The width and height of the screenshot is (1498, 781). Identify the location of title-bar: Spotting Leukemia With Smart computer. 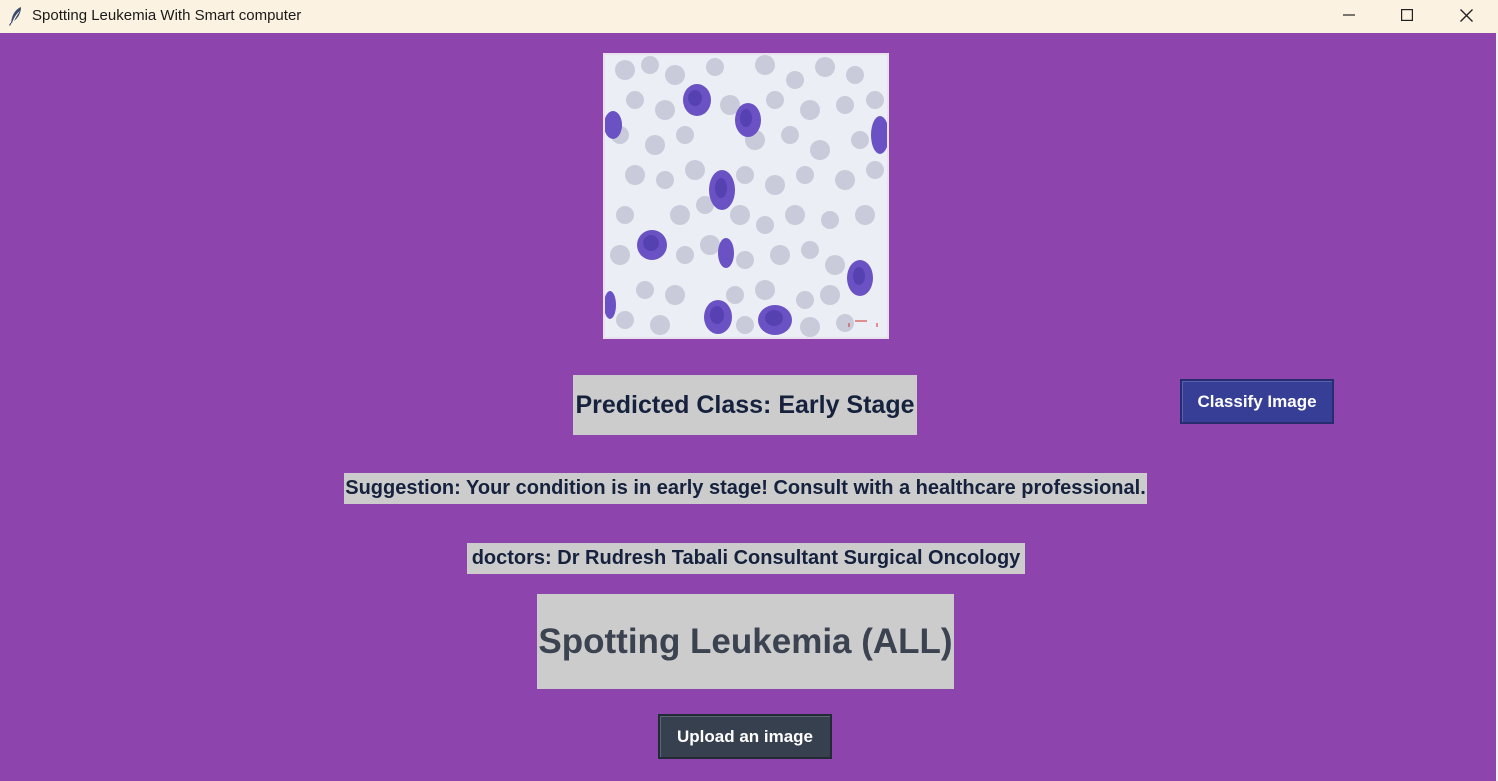
(749, 16).